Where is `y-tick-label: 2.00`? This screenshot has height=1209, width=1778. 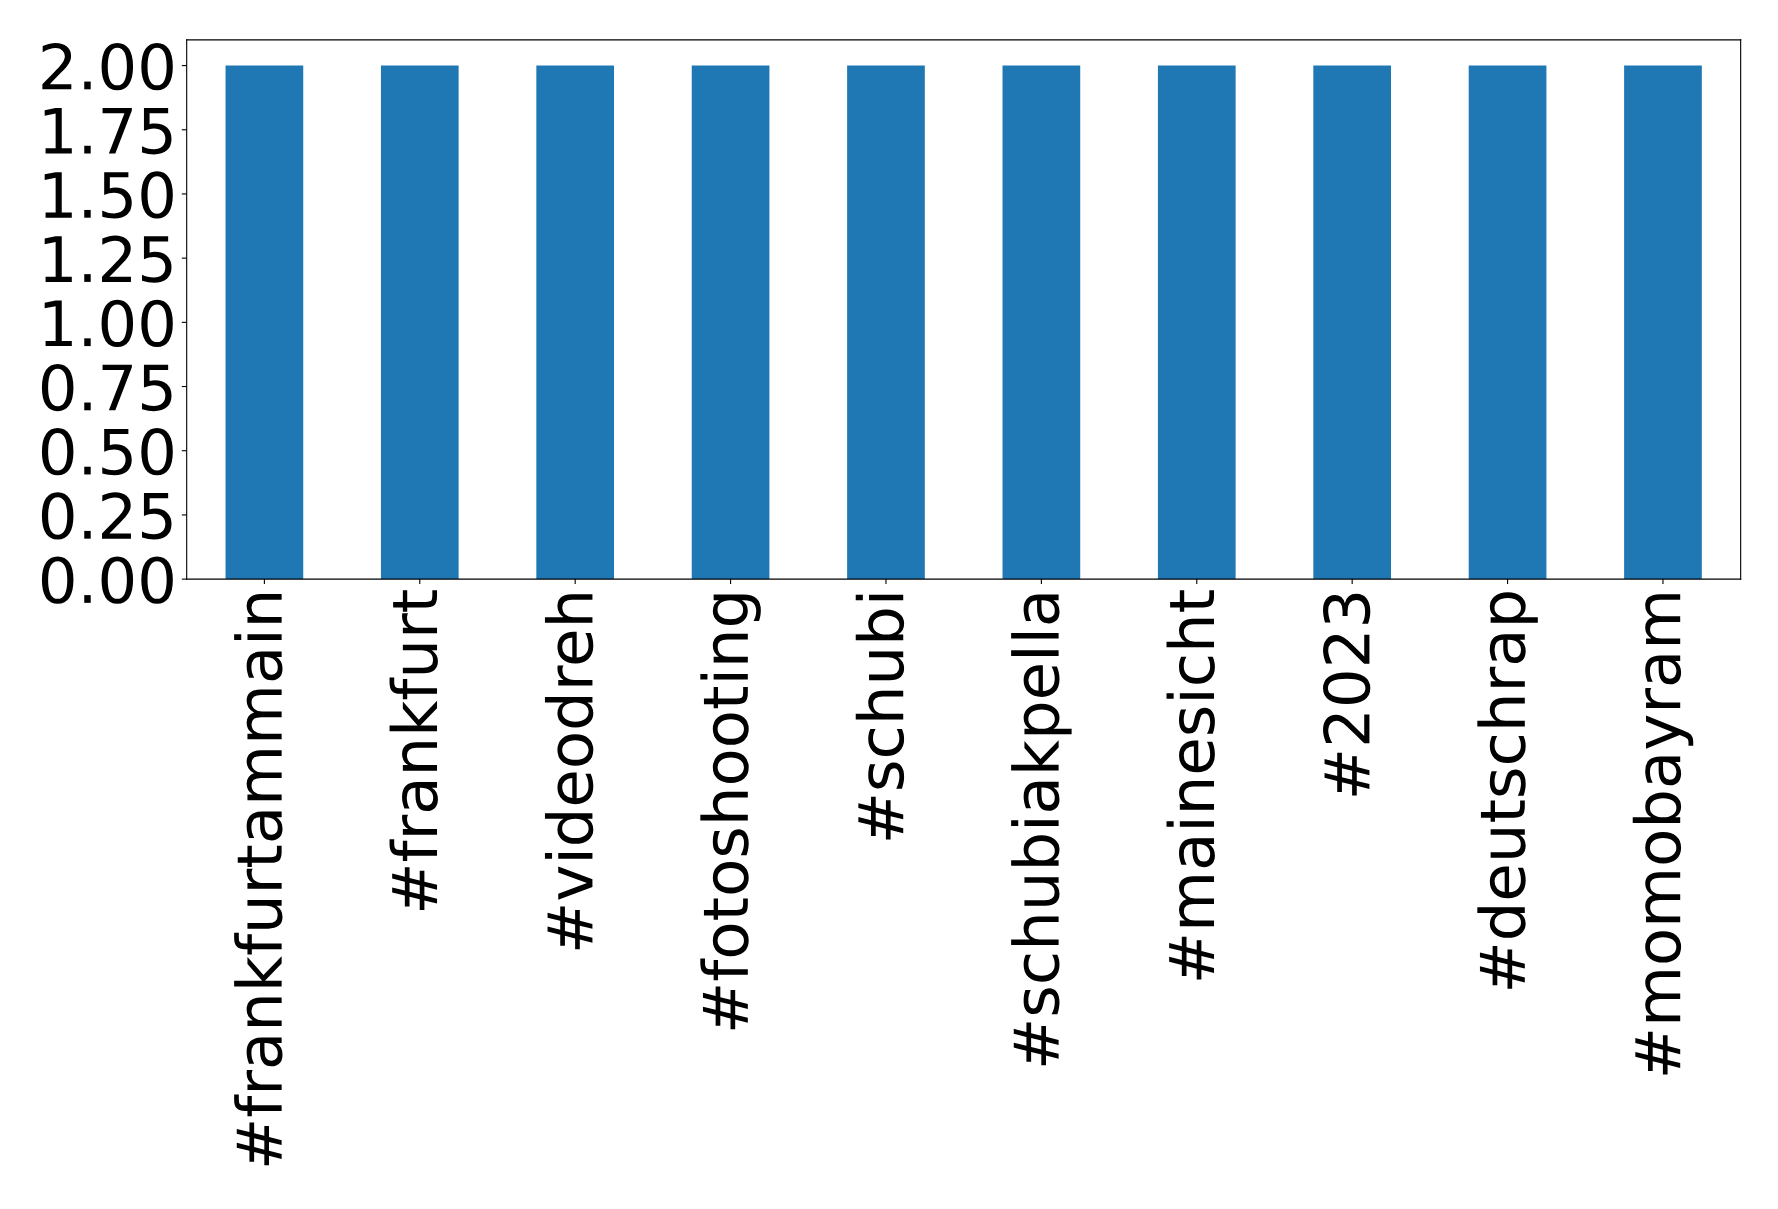
y-tick-label: 2.00 is located at coordinates (107, 66).